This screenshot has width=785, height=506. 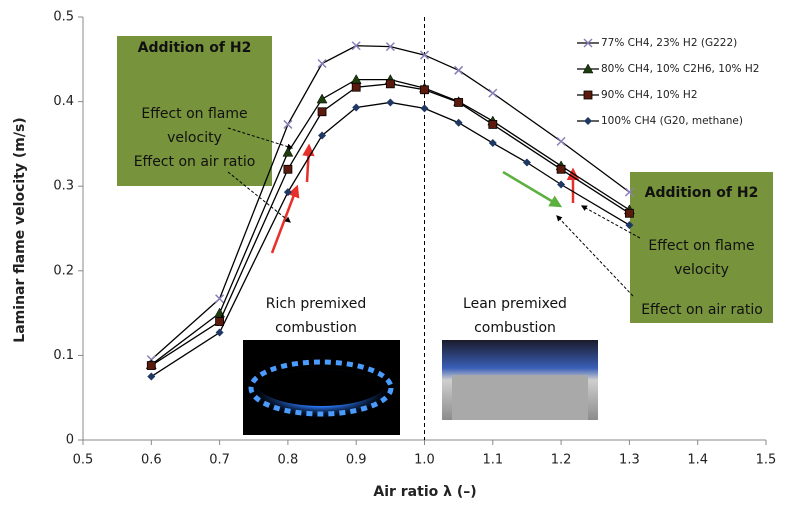 I want to click on x-tick-label: 1.4, so click(x=697, y=460).